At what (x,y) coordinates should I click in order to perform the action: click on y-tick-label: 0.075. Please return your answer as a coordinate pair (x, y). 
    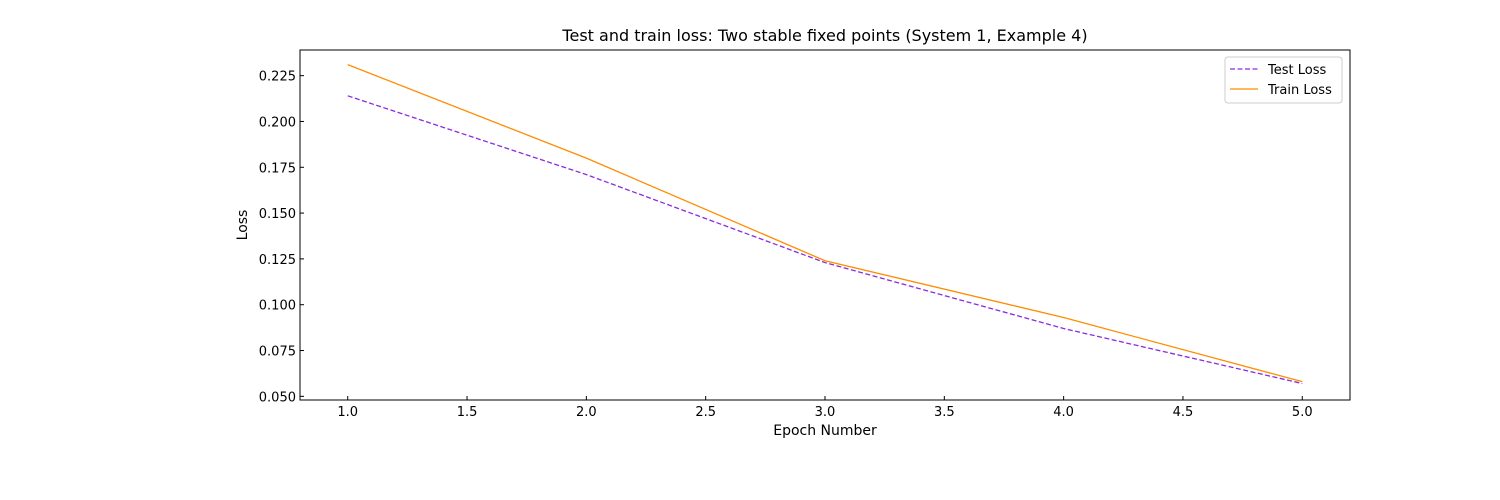
    Looking at the image, I should click on (277, 352).